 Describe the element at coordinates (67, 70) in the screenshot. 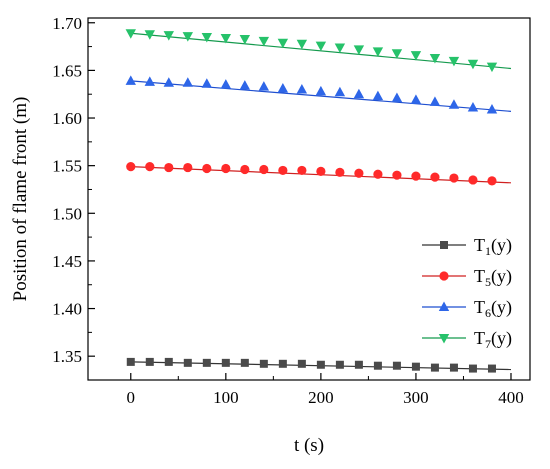

I see `y-tick-label: 1.65` at that location.